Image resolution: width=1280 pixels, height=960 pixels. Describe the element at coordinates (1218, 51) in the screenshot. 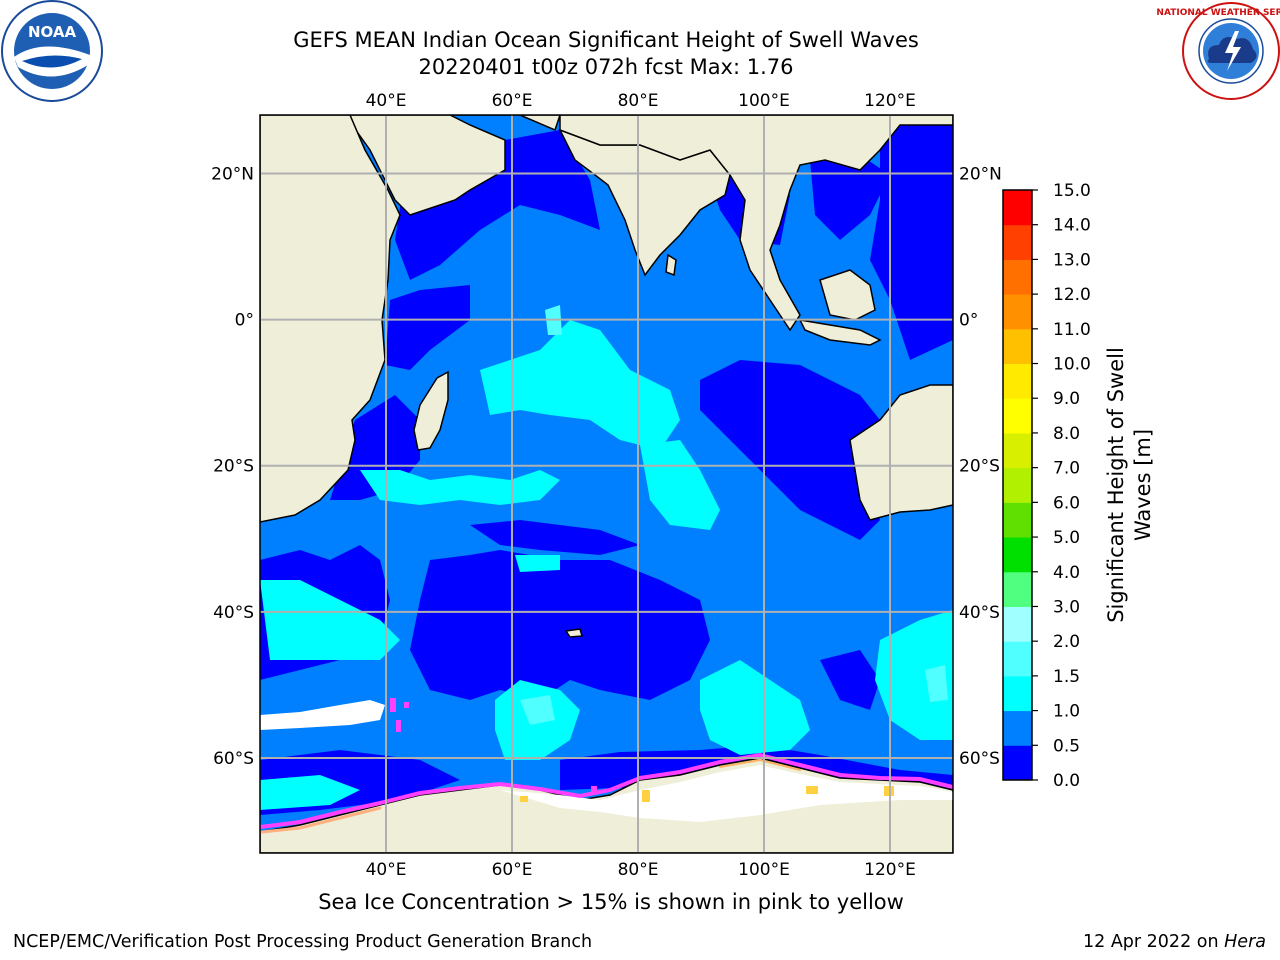

I see `nws-logo: NATIONAL WEATHER SERVICE` at that location.